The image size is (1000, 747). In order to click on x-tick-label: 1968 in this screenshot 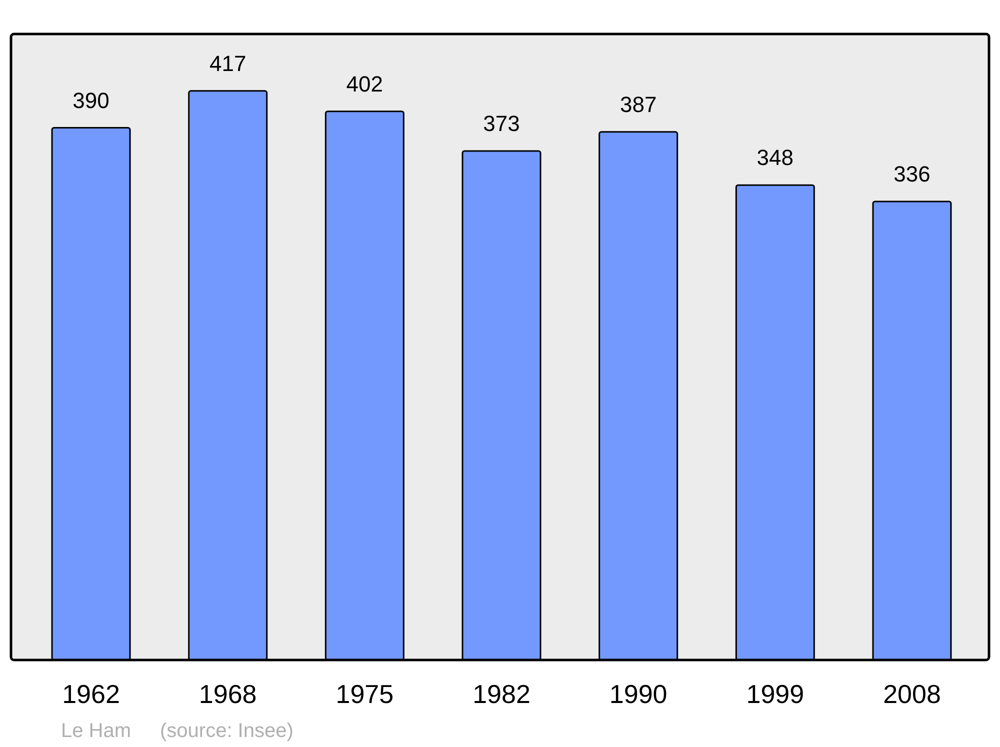, I will do `click(227, 694)`.